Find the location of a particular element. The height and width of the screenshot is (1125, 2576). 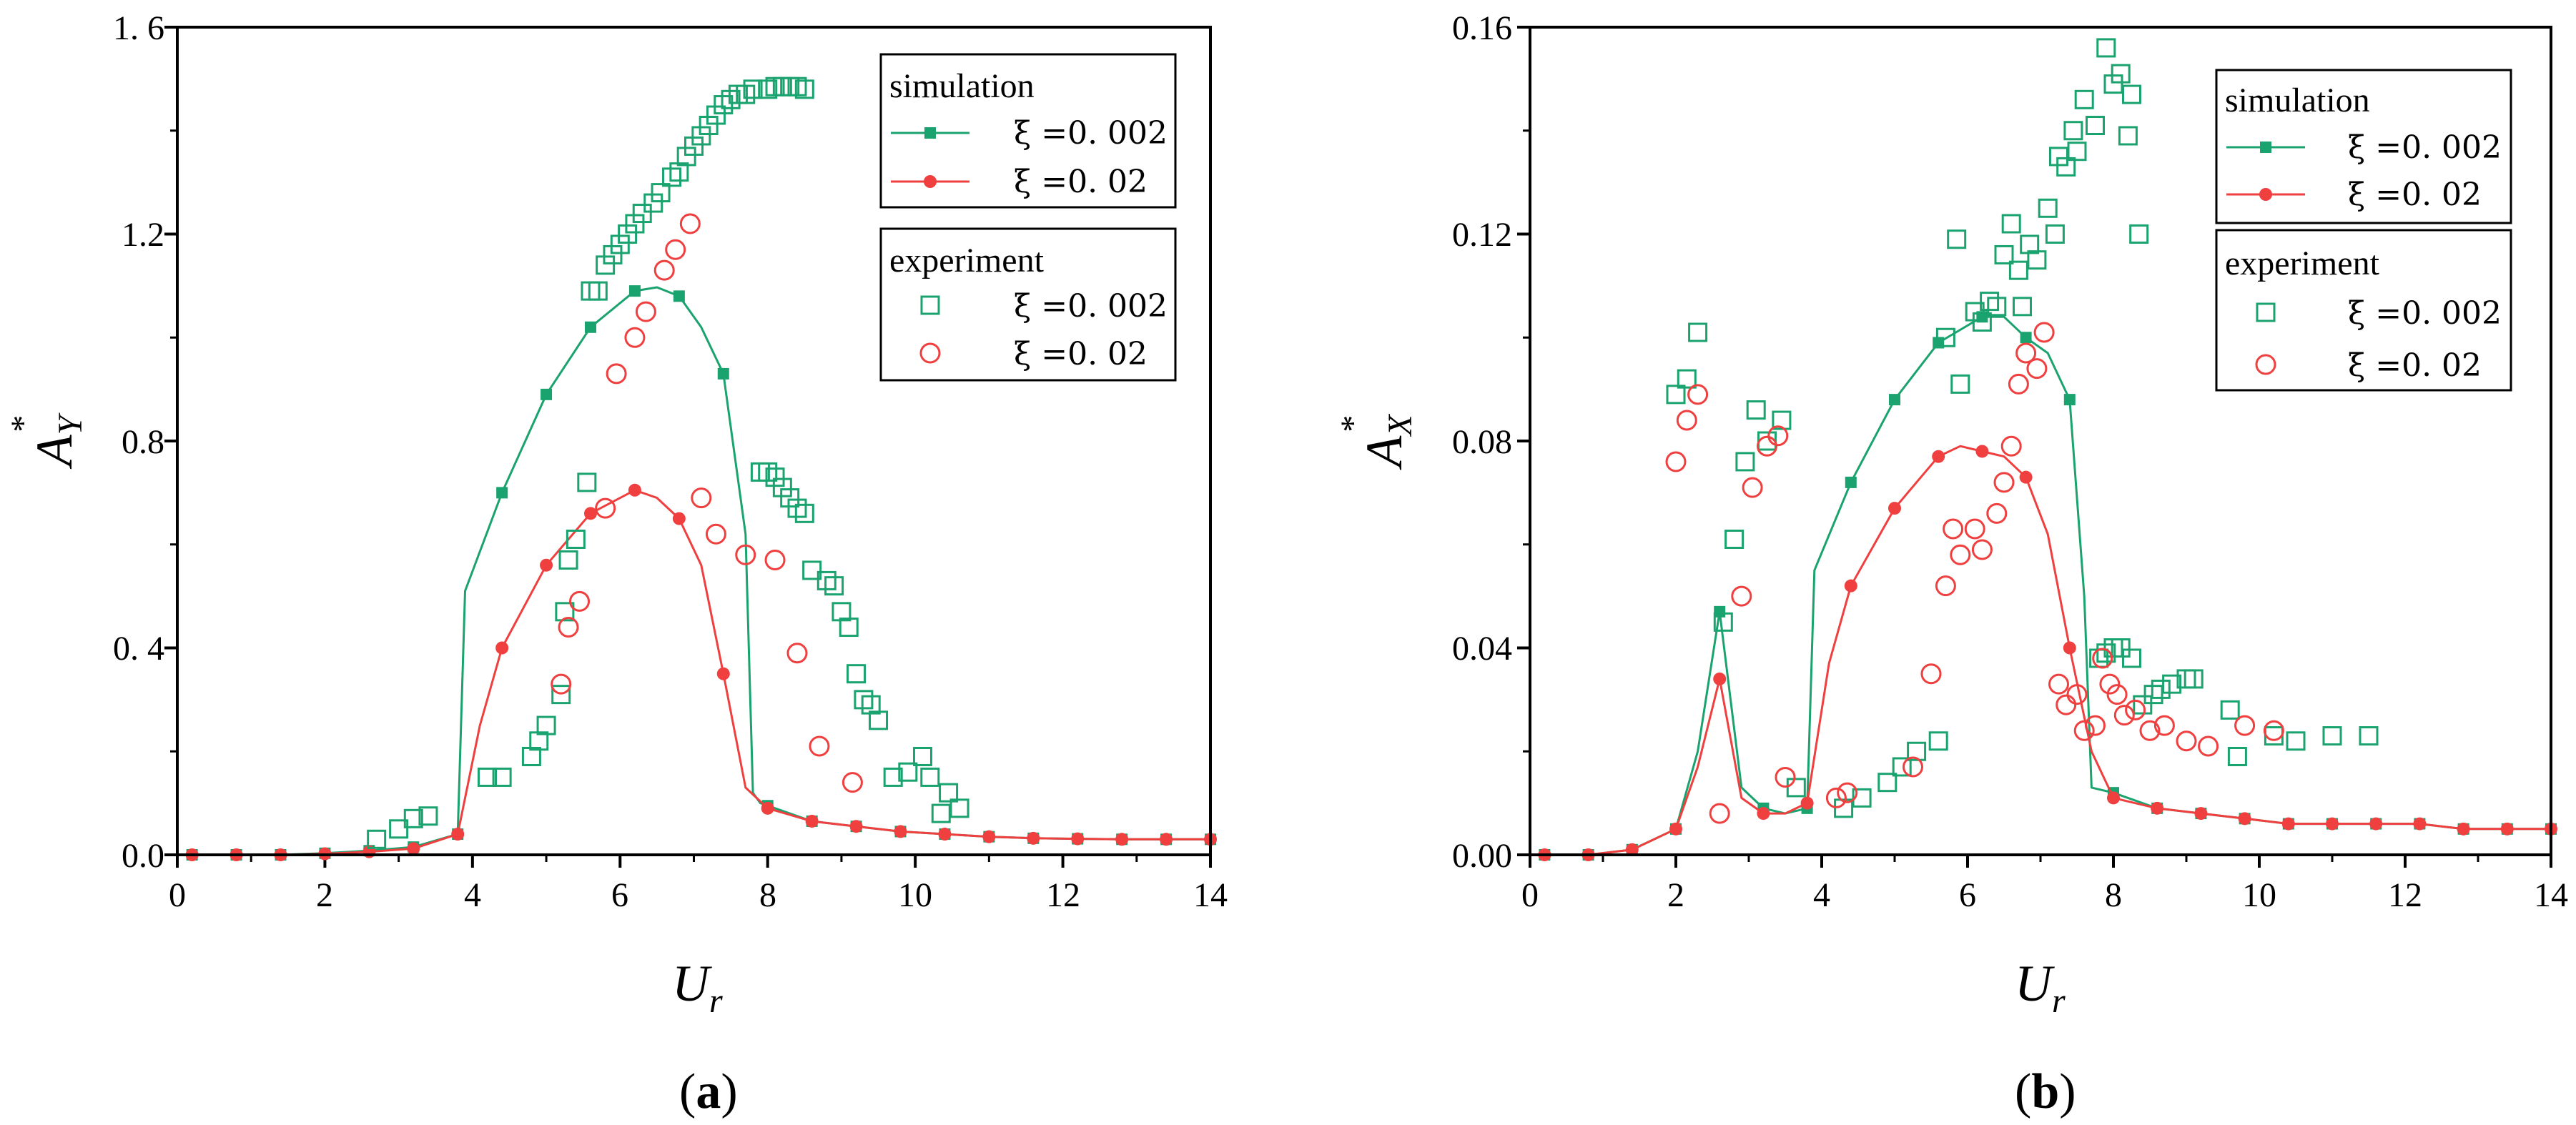

chart-b-series-0-point is located at coordinates (1851, 482).